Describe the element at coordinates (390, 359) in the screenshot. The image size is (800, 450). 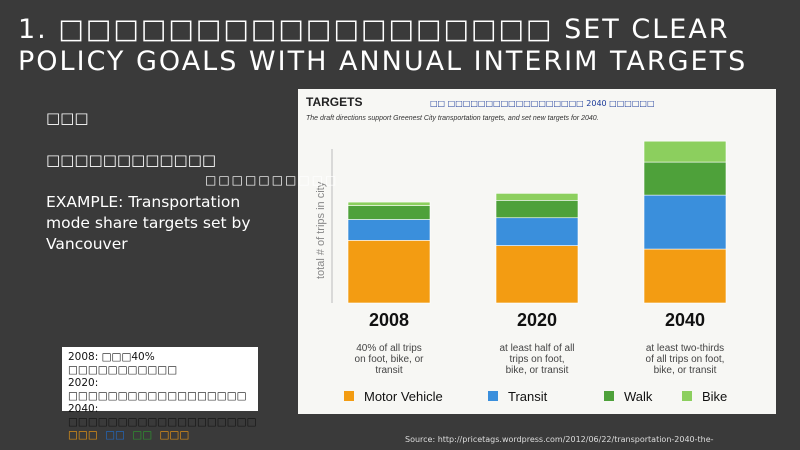
I see `category-note-2008-1: on foot, bike, or` at that location.